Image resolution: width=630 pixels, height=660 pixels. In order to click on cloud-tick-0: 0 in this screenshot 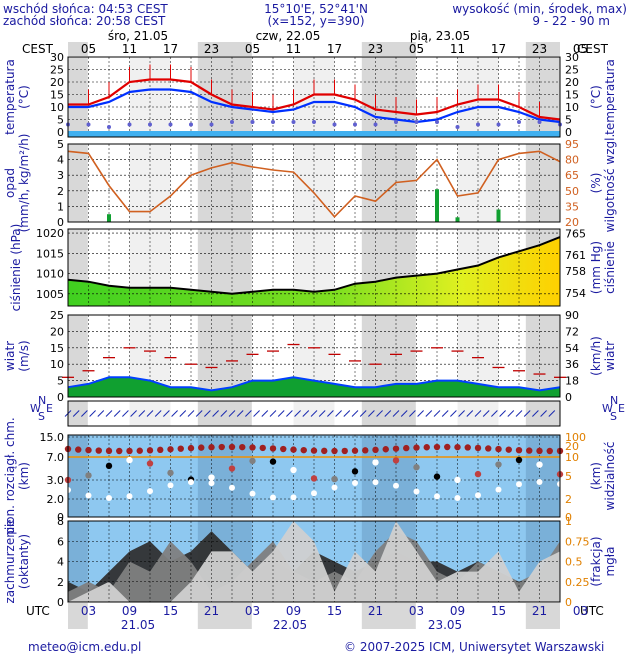, I will do `click(60, 517)`.